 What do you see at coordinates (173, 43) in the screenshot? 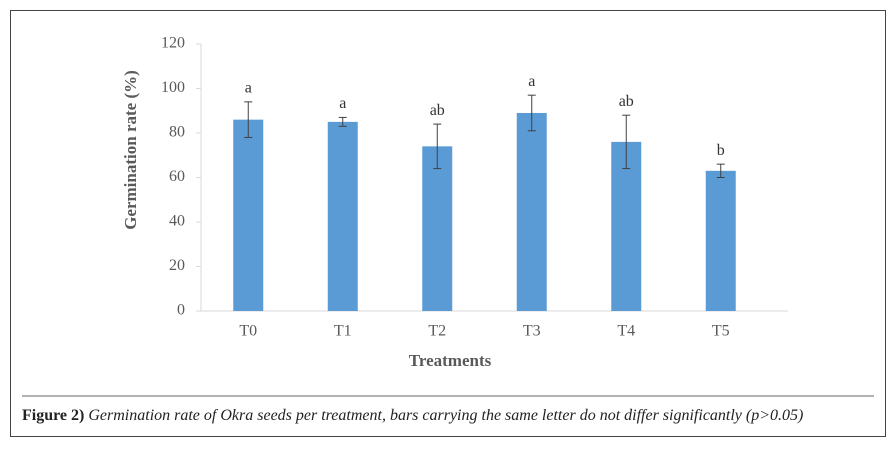
I see `y-tick-label: 120` at bounding box center [173, 43].